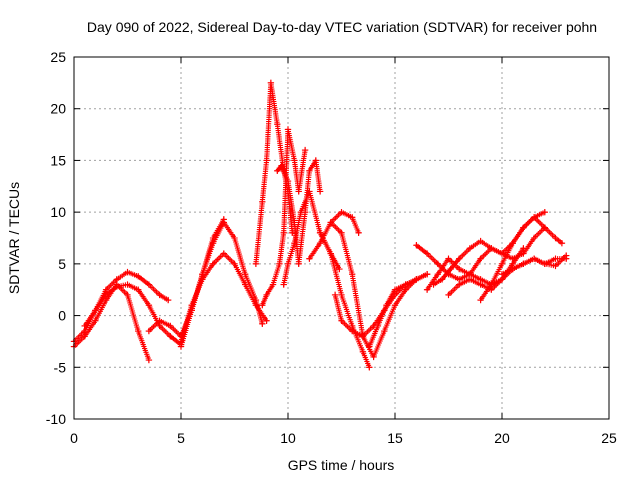 This screenshot has height=480, width=640. I want to click on y-tick-label: -5, so click(60, 367).